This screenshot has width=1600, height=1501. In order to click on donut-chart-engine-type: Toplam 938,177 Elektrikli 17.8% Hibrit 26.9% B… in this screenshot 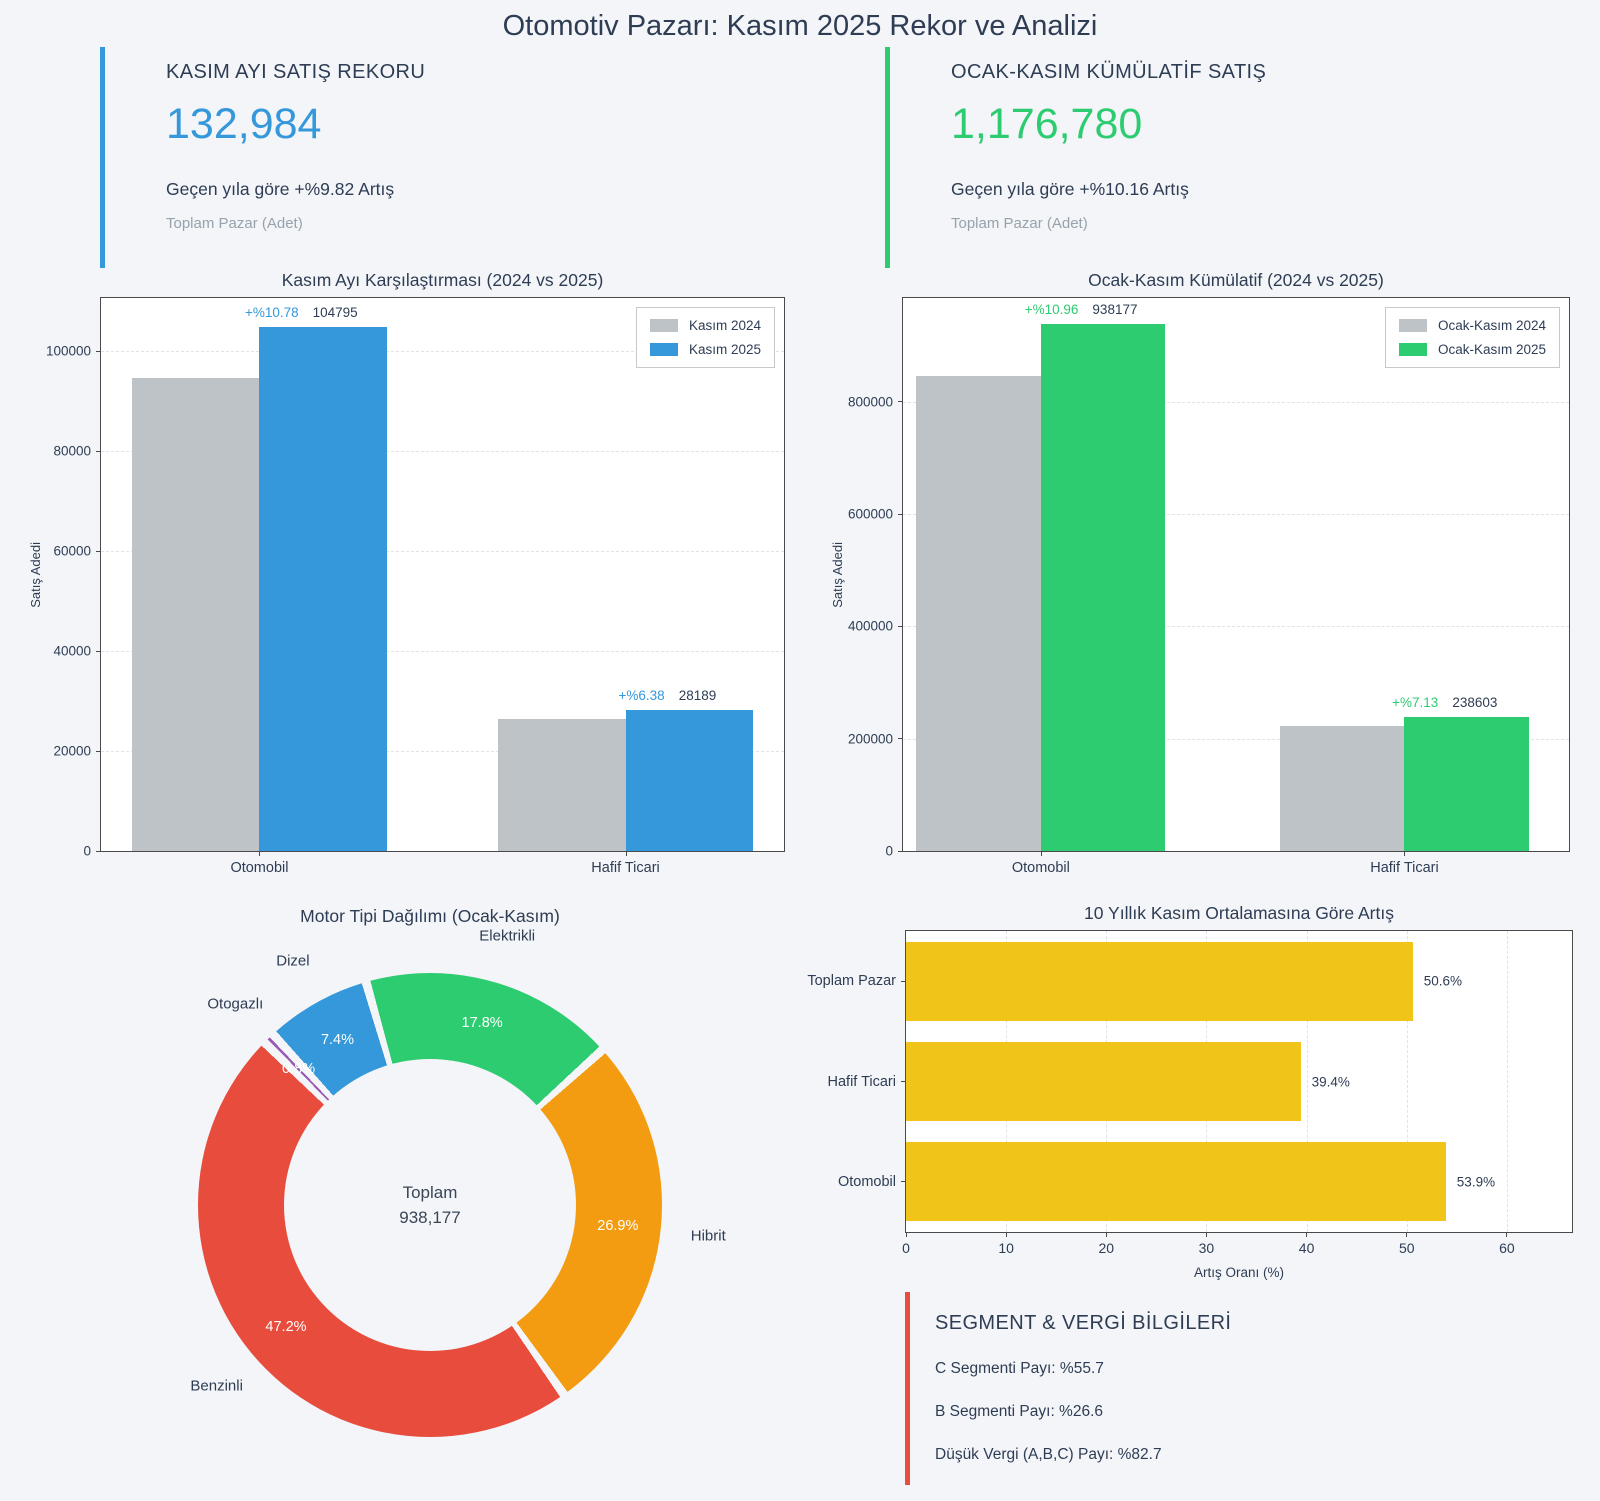, I will do `click(458, 1182)`.